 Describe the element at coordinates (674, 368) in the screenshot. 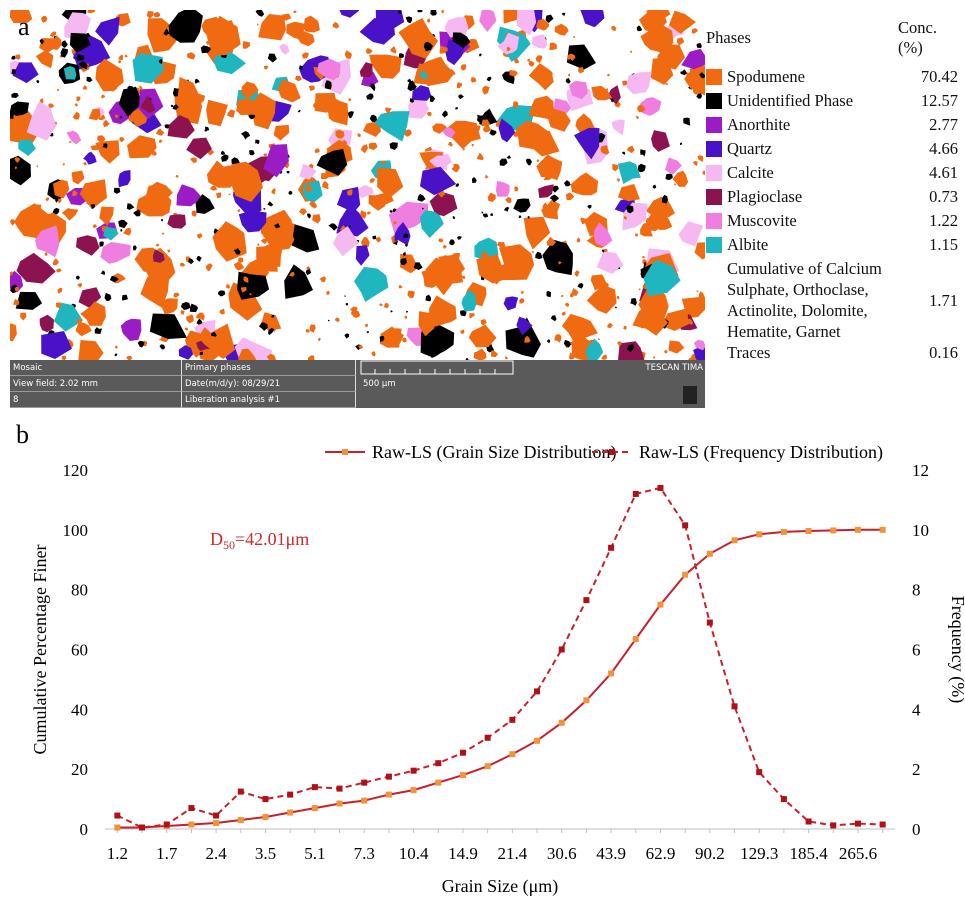

I see `brand: TESCAN TIMA` at that location.